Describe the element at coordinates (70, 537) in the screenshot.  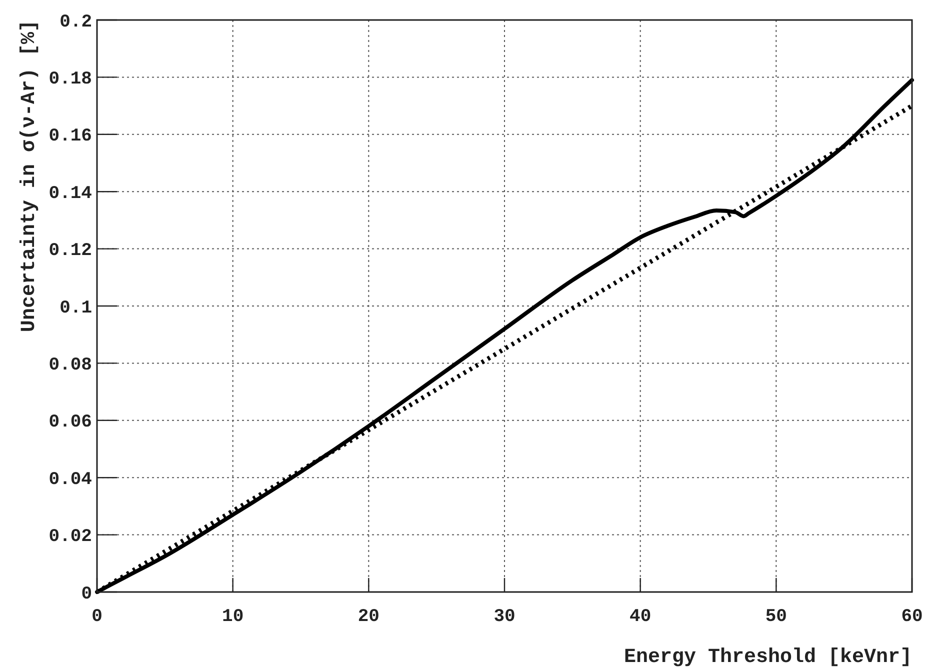
I see `y-tick-label: 0.02` at that location.